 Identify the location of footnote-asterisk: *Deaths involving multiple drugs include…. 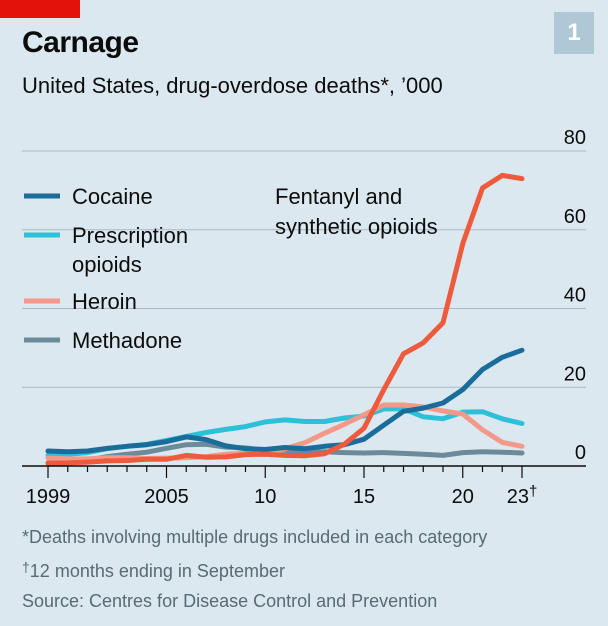
(255, 537).